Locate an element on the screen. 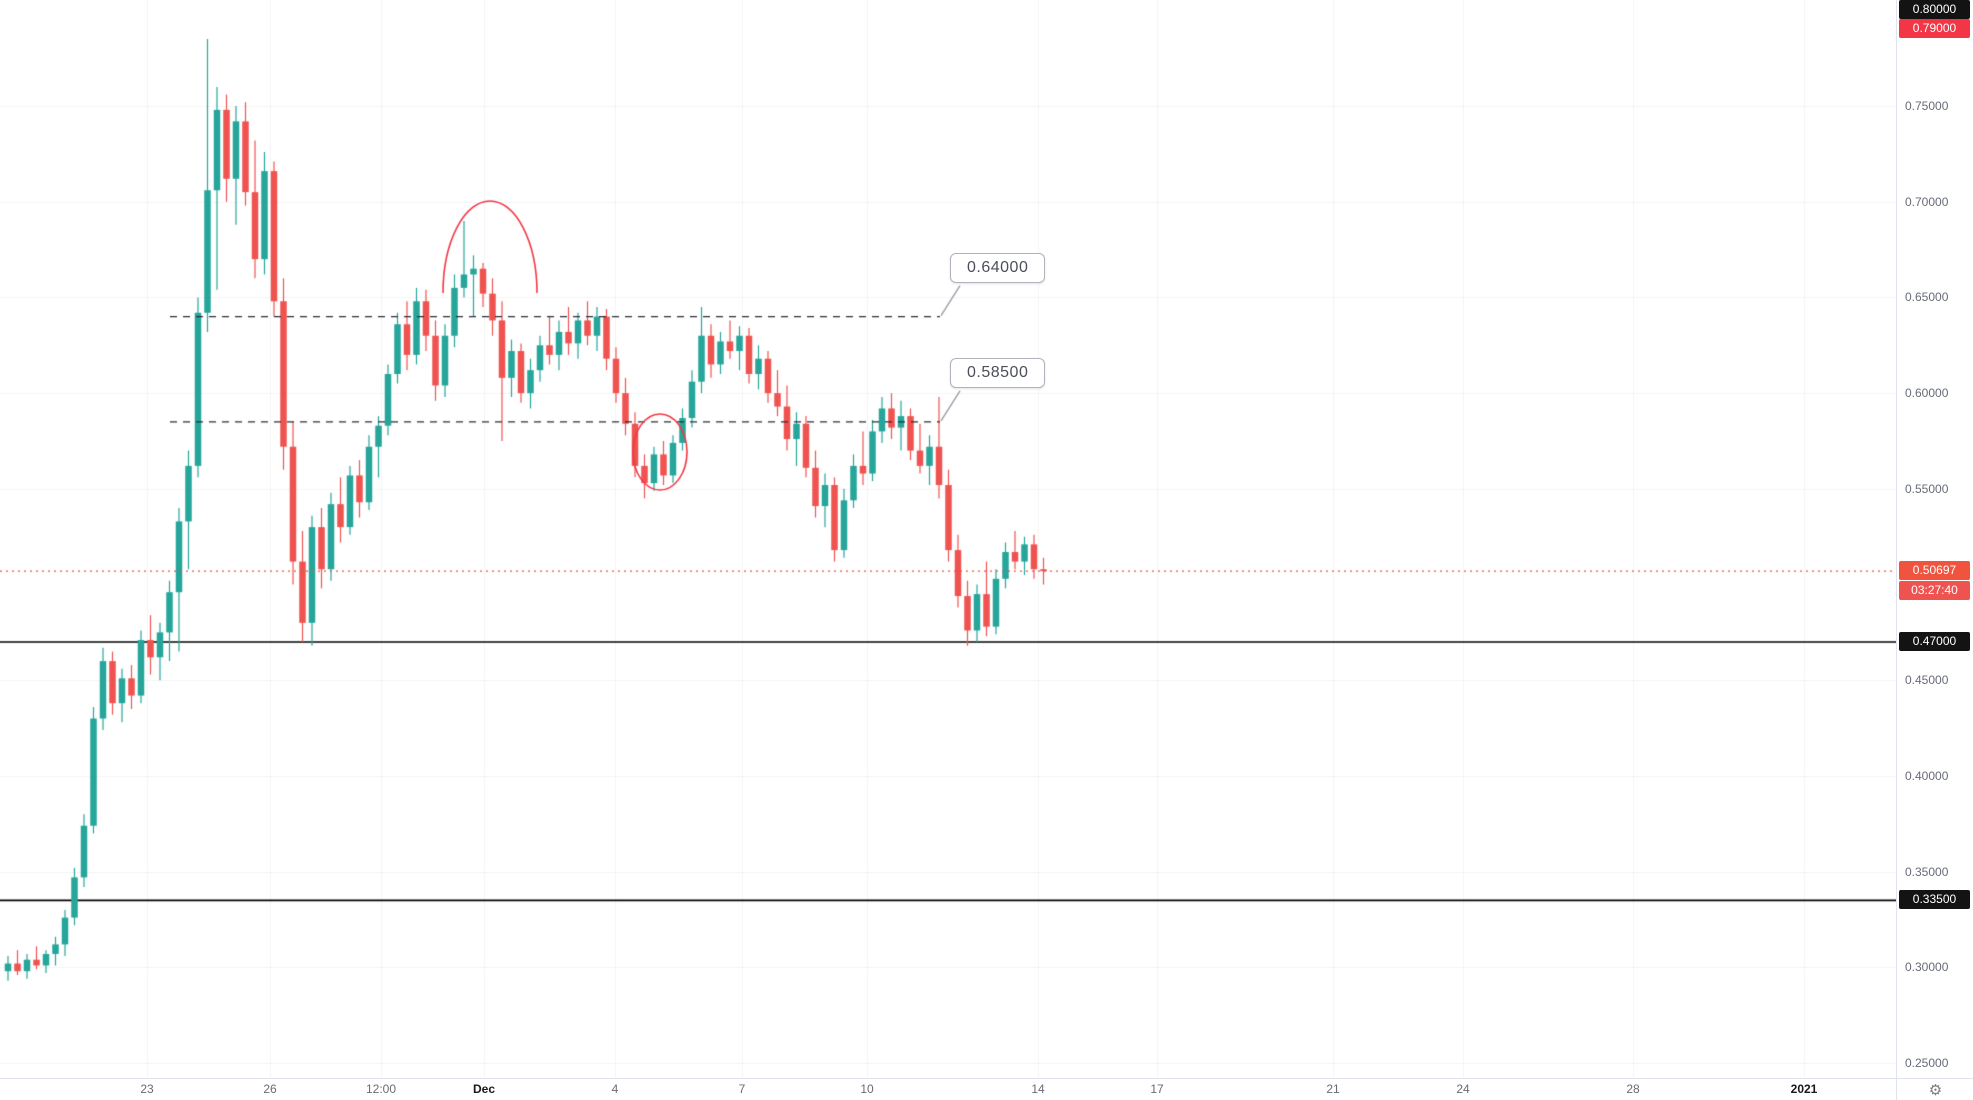 The height and width of the screenshot is (1100, 1973). price-level-callout-0585: 0.58500 is located at coordinates (998, 372).